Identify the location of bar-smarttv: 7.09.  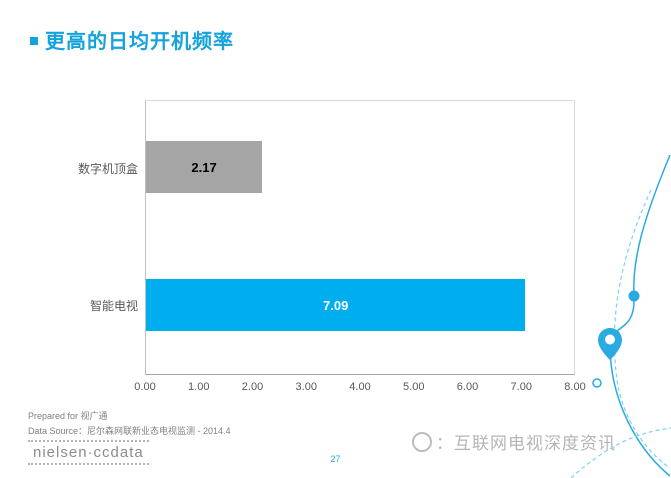
(336, 305).